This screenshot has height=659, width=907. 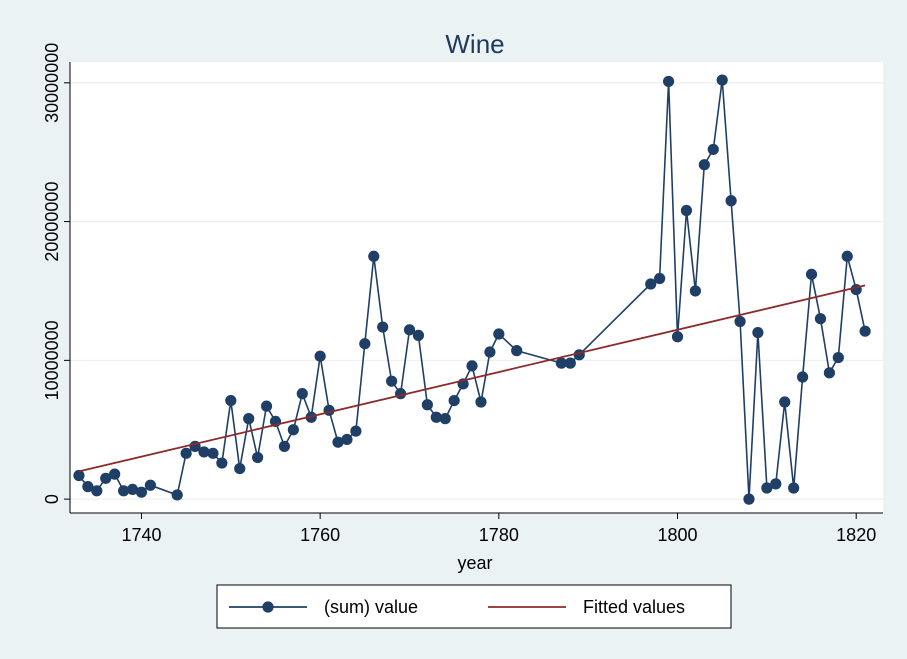 I want to click on legend: (sum) value Fitted values, so click(x=474, y=606).